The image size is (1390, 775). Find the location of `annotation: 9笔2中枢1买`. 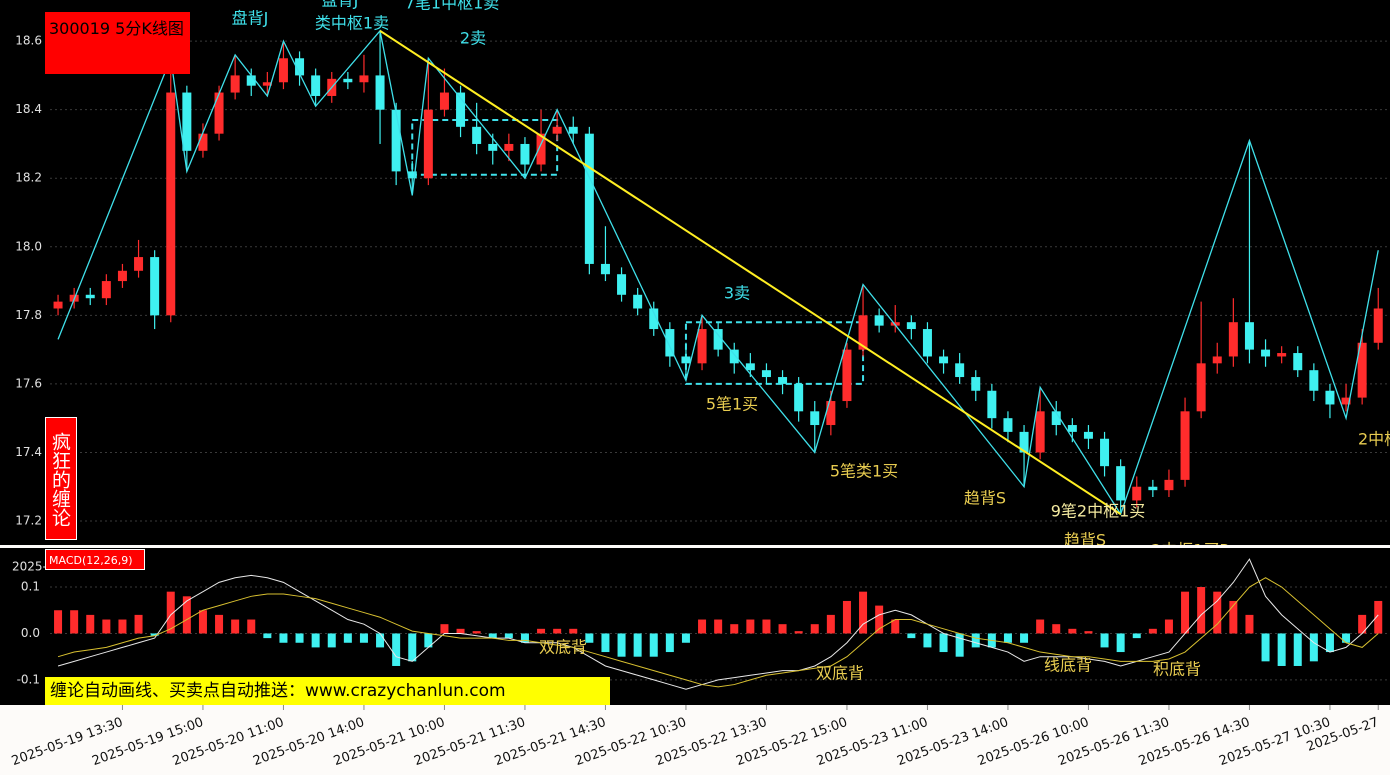

annotation: 9笔2中枢1买 is located at coordinates (1098, 511).